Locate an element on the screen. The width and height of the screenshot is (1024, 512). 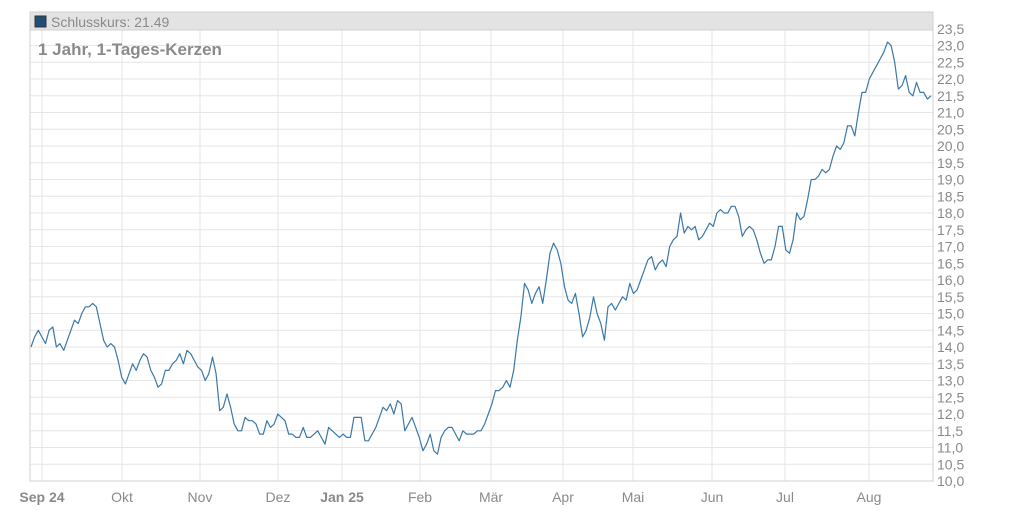
y-tick-label: 23,0 is located at coordinates (950, 46).